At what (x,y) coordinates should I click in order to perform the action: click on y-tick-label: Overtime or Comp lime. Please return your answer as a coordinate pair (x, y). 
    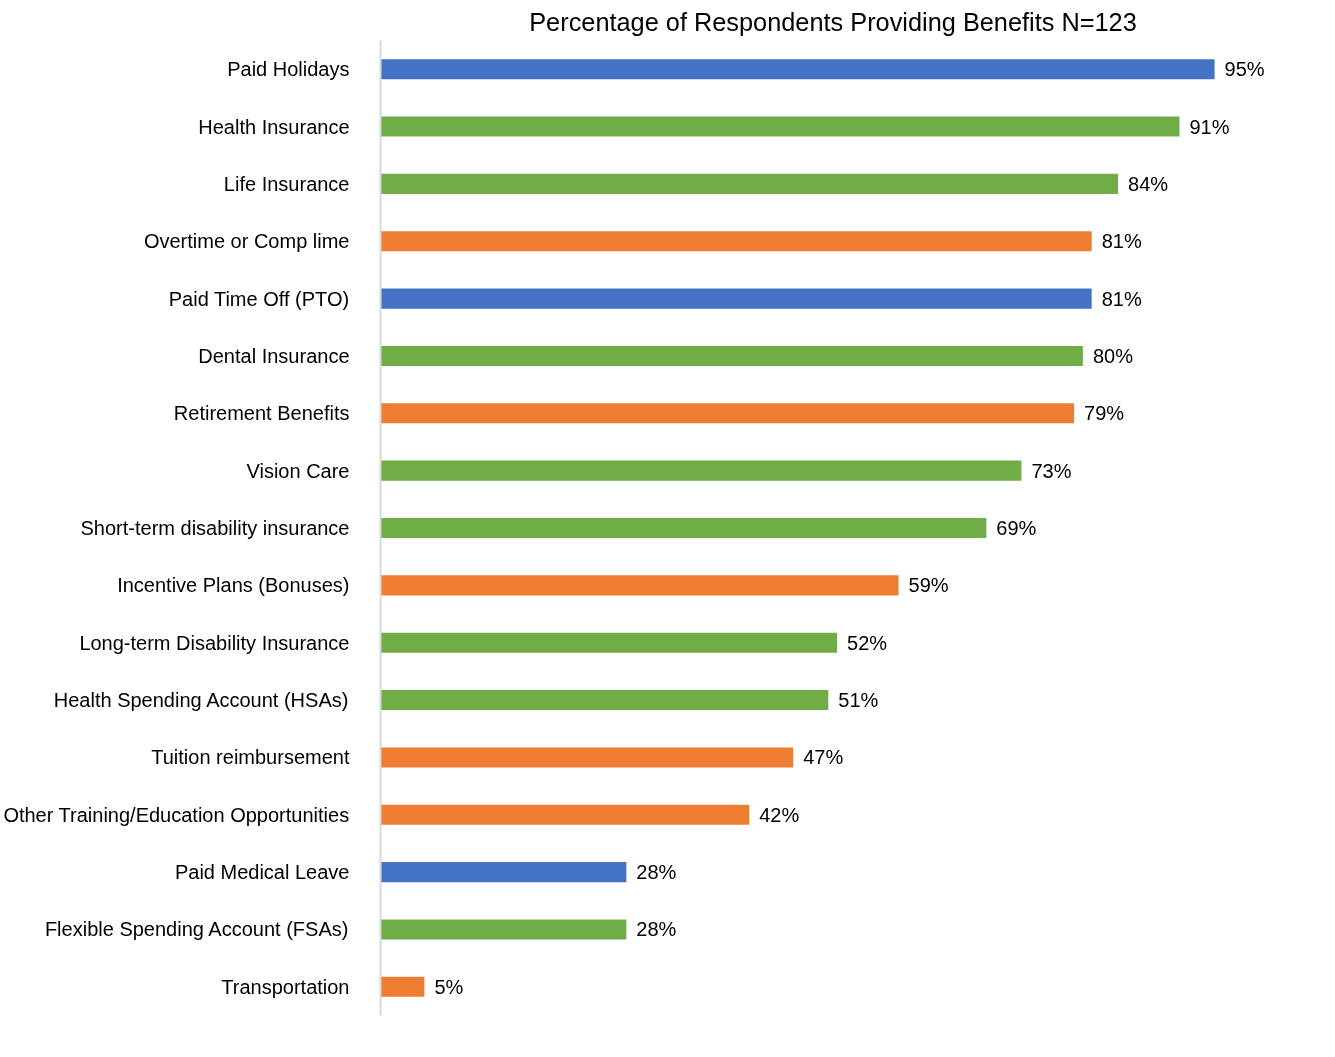
    Looking at the image, I should click on (246, 241).